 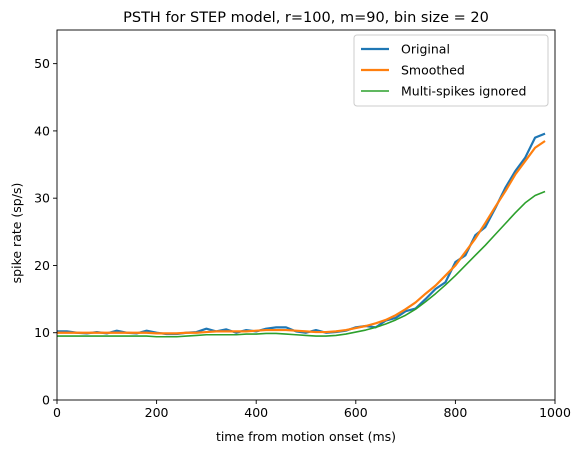 I want to click on y-tick-label: 30, so click(x=42, y=198).